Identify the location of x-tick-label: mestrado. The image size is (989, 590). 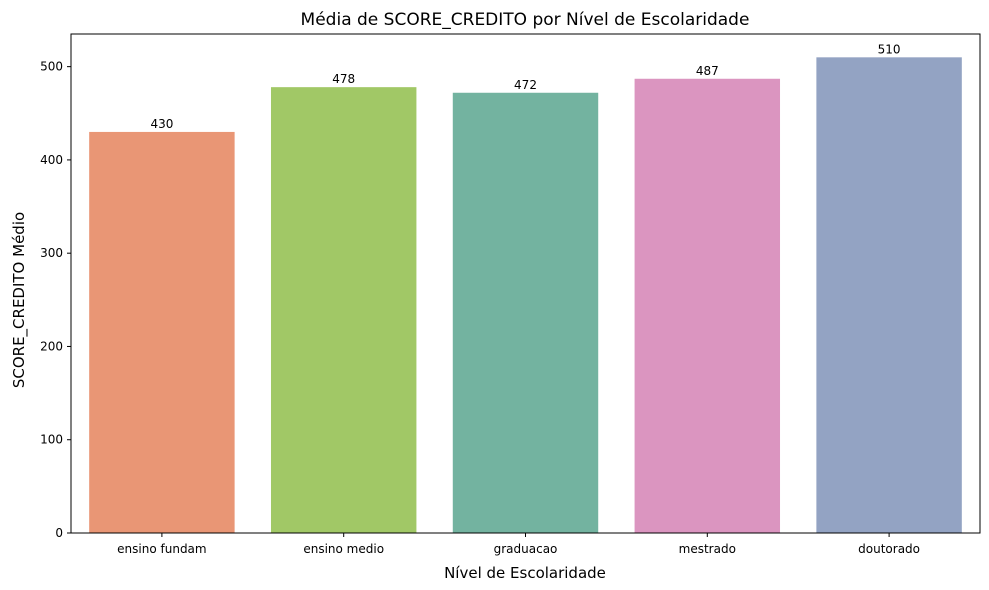
(707, 549).